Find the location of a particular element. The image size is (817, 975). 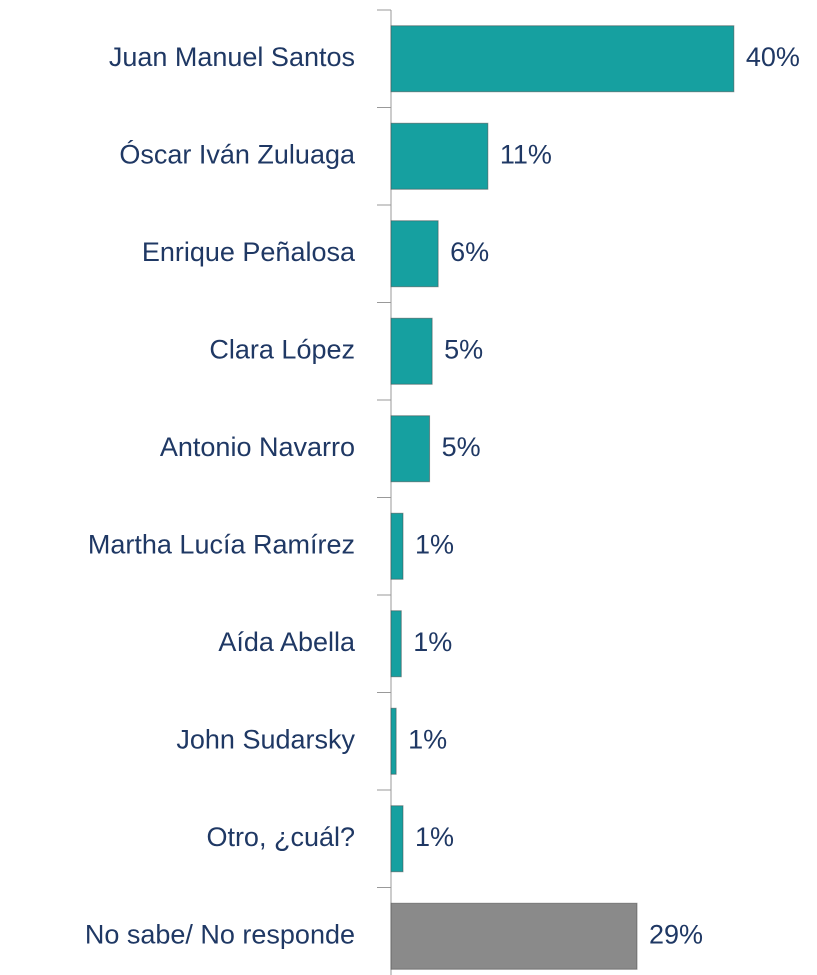

y-tick-label: John Sudarsky is located at coordinates (265, 739).